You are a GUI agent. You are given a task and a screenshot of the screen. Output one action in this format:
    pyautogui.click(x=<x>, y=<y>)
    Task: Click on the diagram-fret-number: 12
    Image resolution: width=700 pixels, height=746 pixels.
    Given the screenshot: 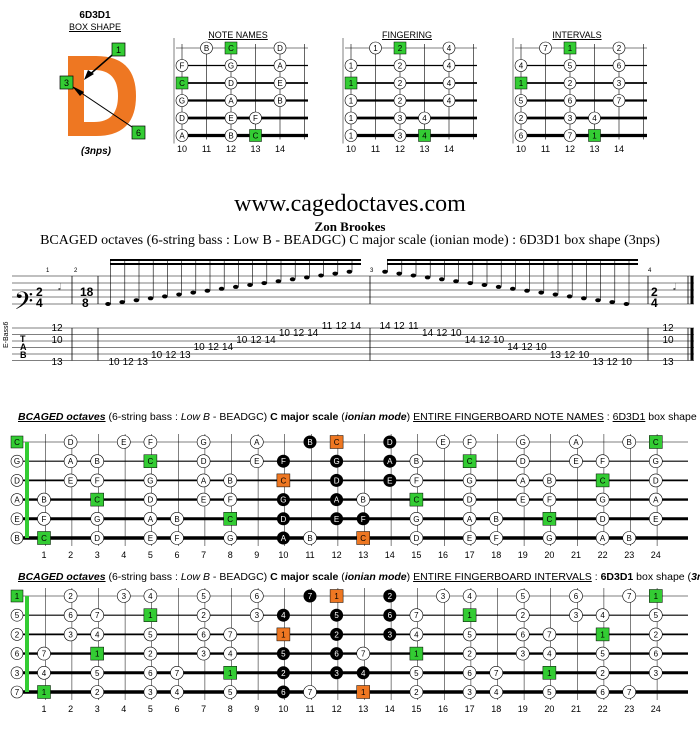 What is the action you would take?
    pyautogui.click(x=230, y=149)
    